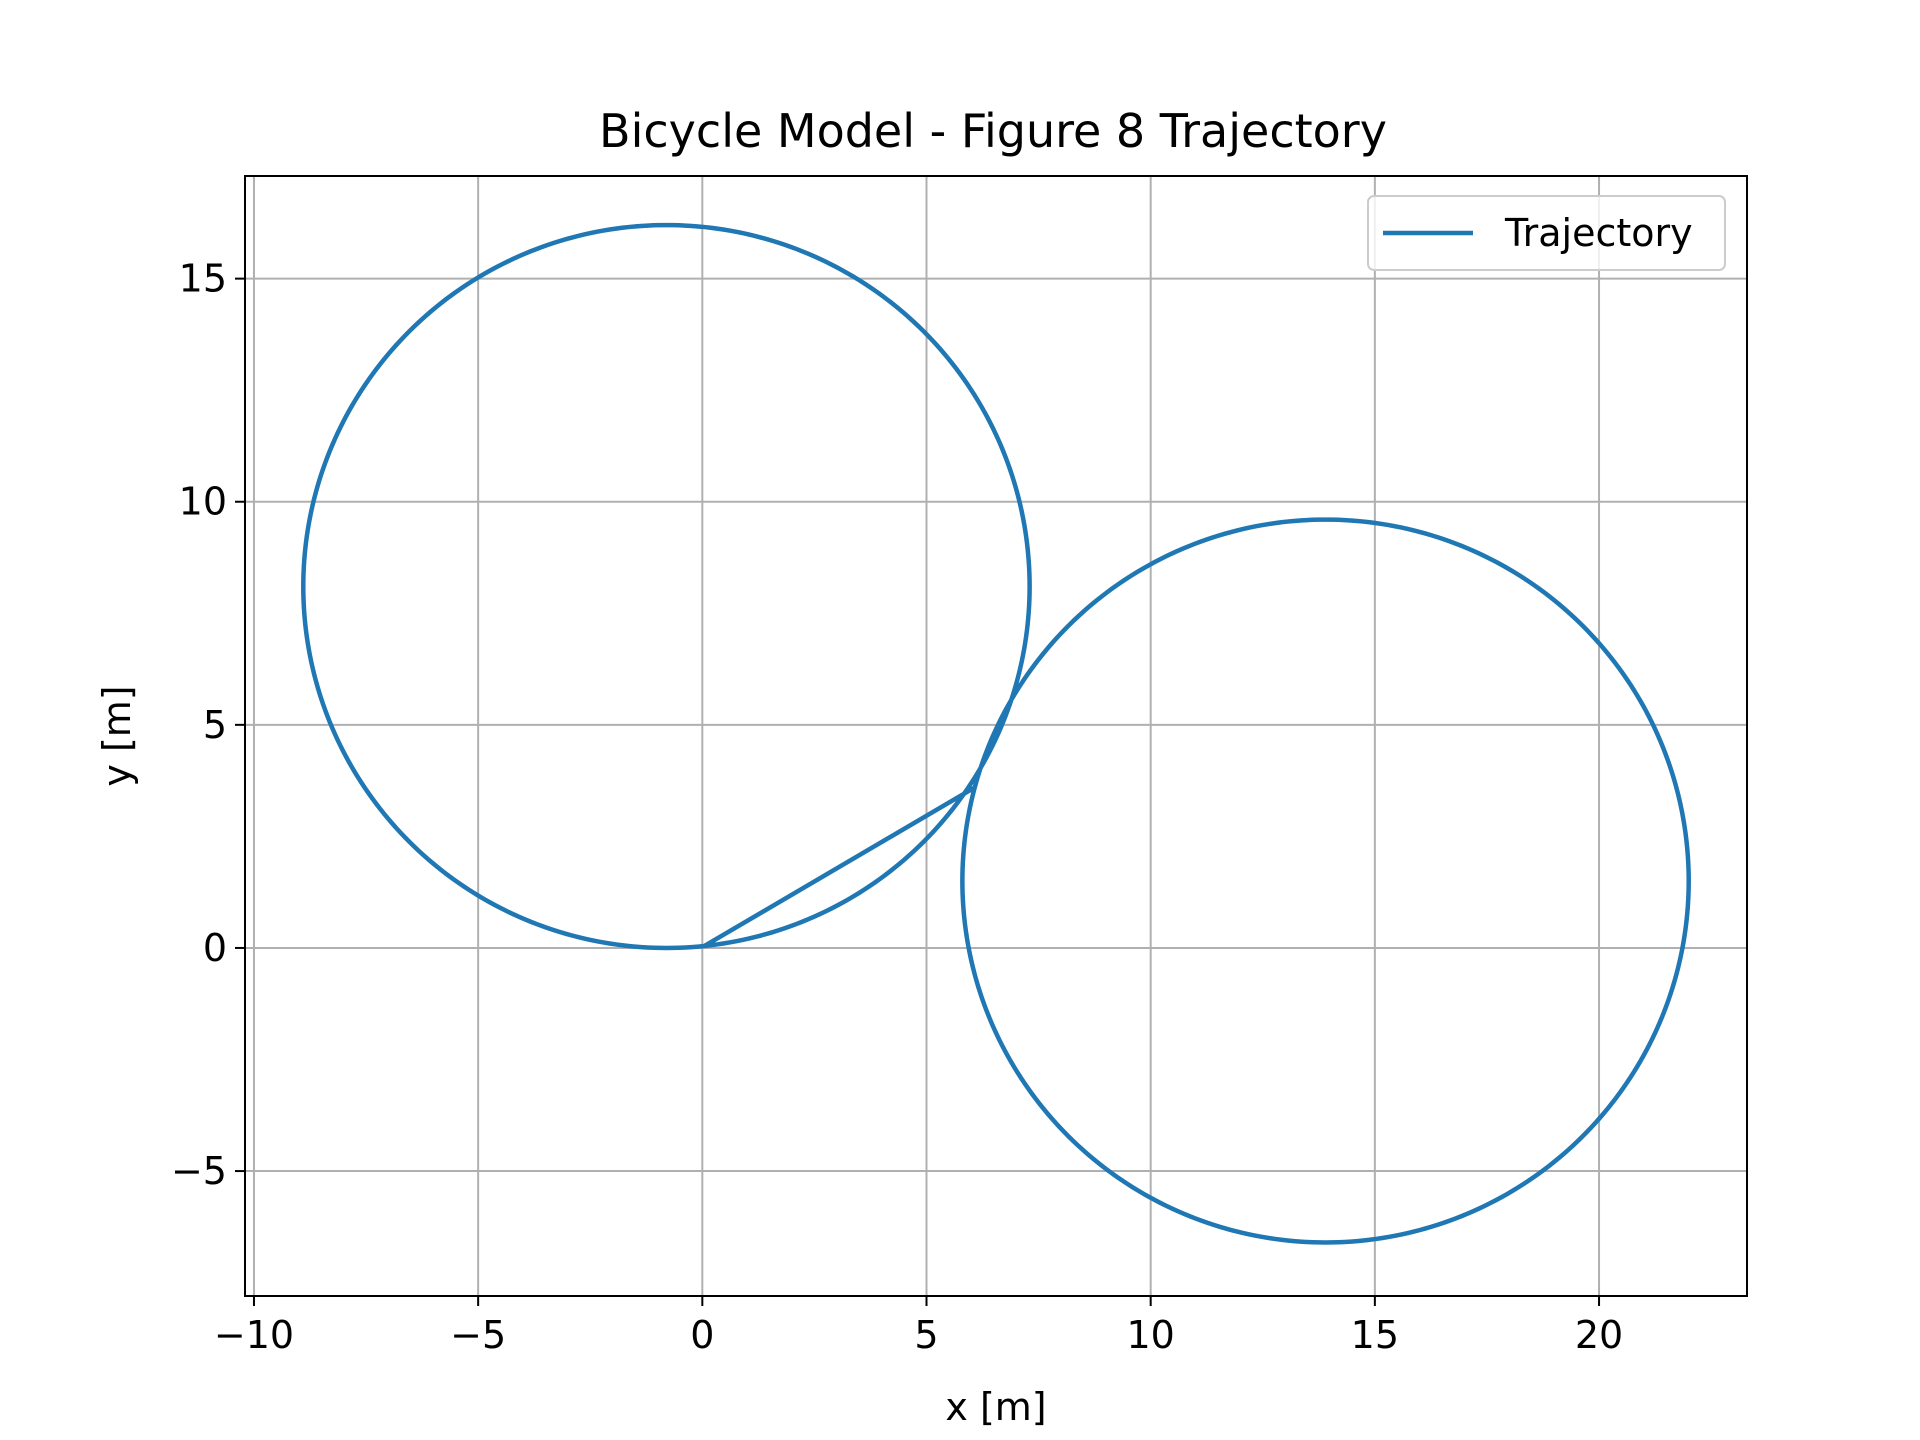 The image size is (1920, 1440). I want to click on x-tick-label: −5, so click(478, 1335).